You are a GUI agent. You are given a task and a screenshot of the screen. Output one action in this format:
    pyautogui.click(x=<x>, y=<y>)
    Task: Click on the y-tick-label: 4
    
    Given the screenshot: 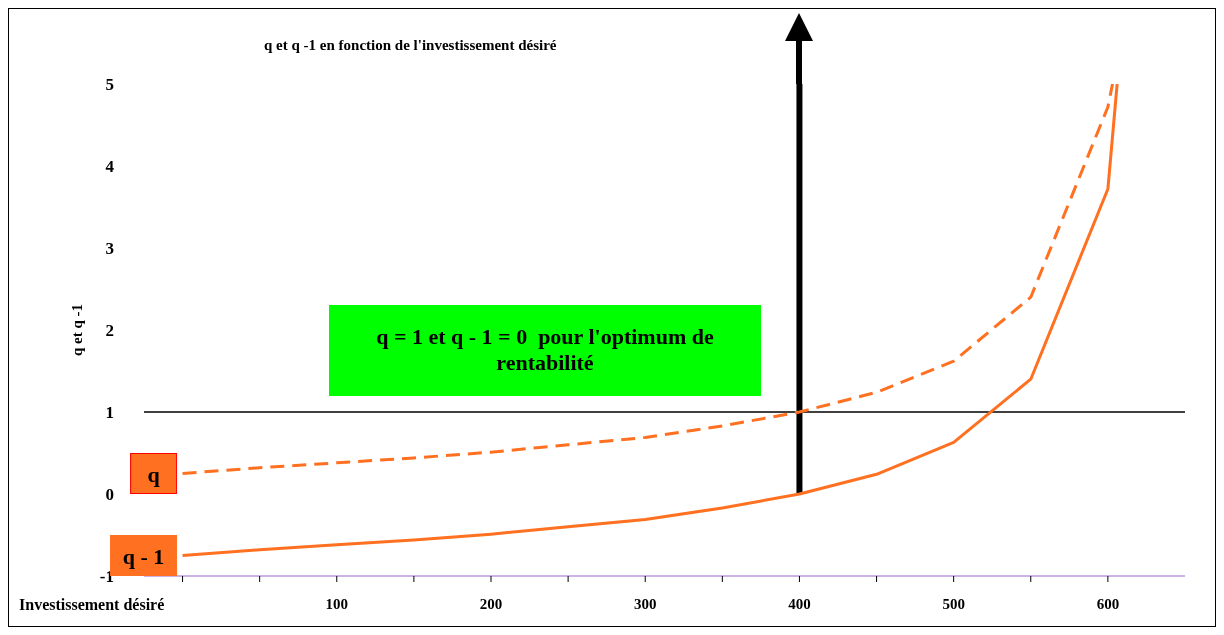 What is the action you would take?
    pyautogui.click(x=110, y=167)
    